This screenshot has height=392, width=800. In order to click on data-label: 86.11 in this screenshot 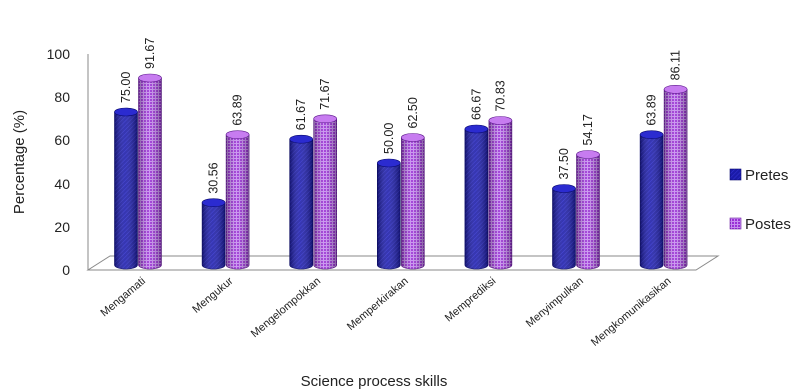, I will do `click(676, 65)`.